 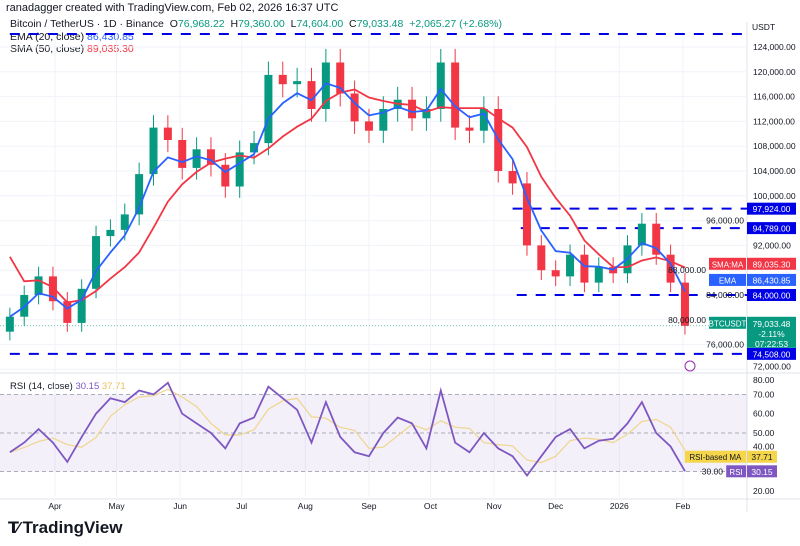 I want to click on close-label: C, so click(x=353, y=24).